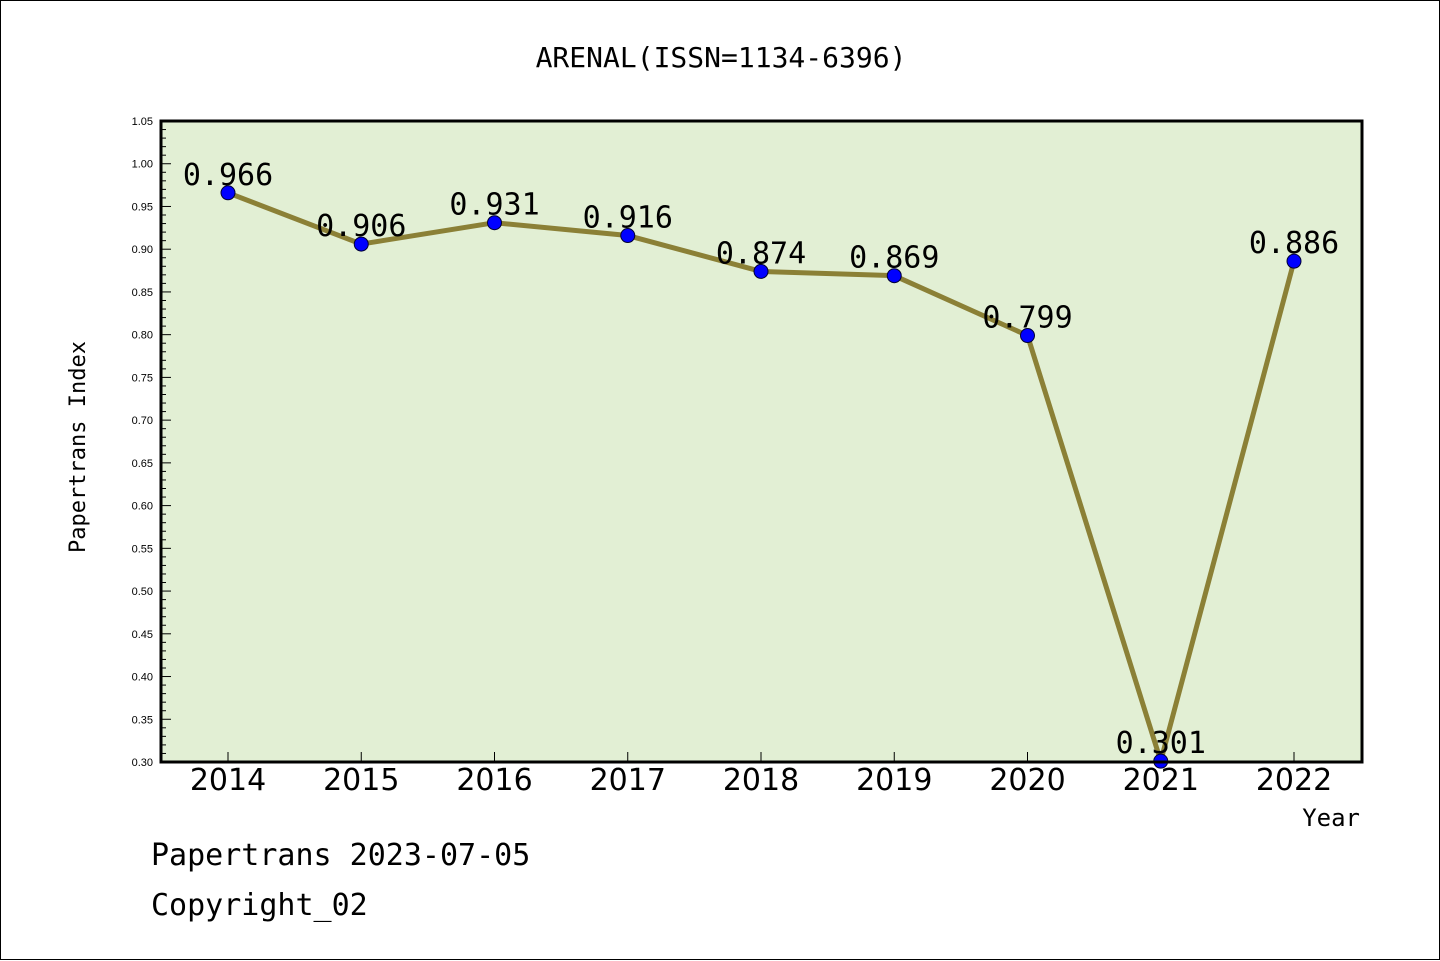  I want to click on x-tick-label: 2018, so click(761, 780).